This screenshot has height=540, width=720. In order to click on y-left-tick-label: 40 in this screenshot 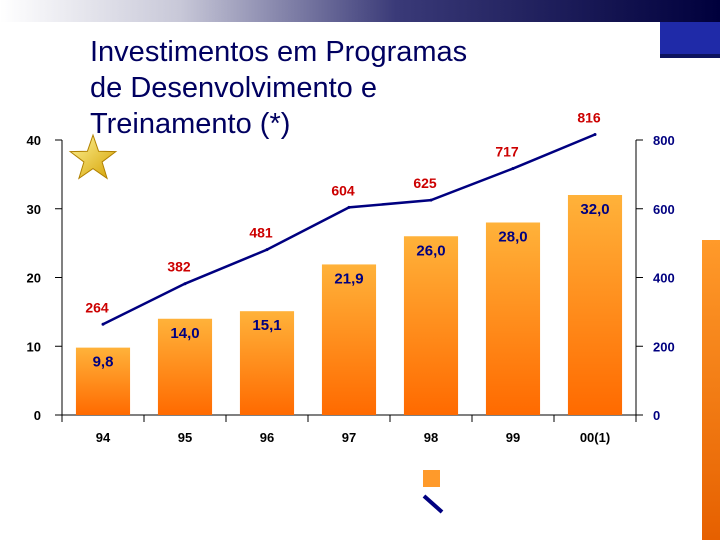, I will do `click(34, 140)`.